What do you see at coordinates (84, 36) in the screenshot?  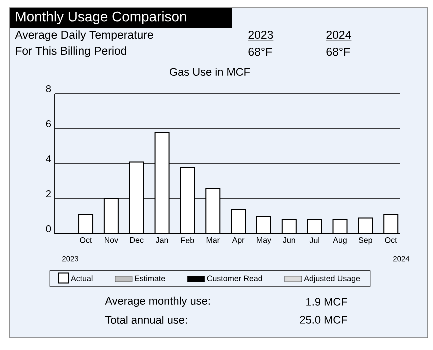 I see `text: Average Daily Temperature` at bounding box center [84, 36].